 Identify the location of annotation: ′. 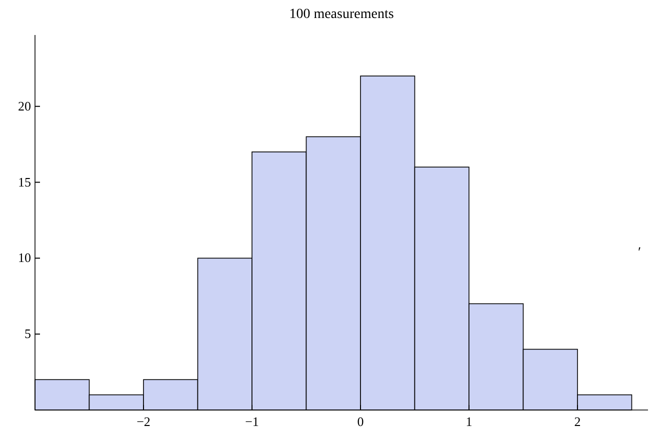
(640, 253).